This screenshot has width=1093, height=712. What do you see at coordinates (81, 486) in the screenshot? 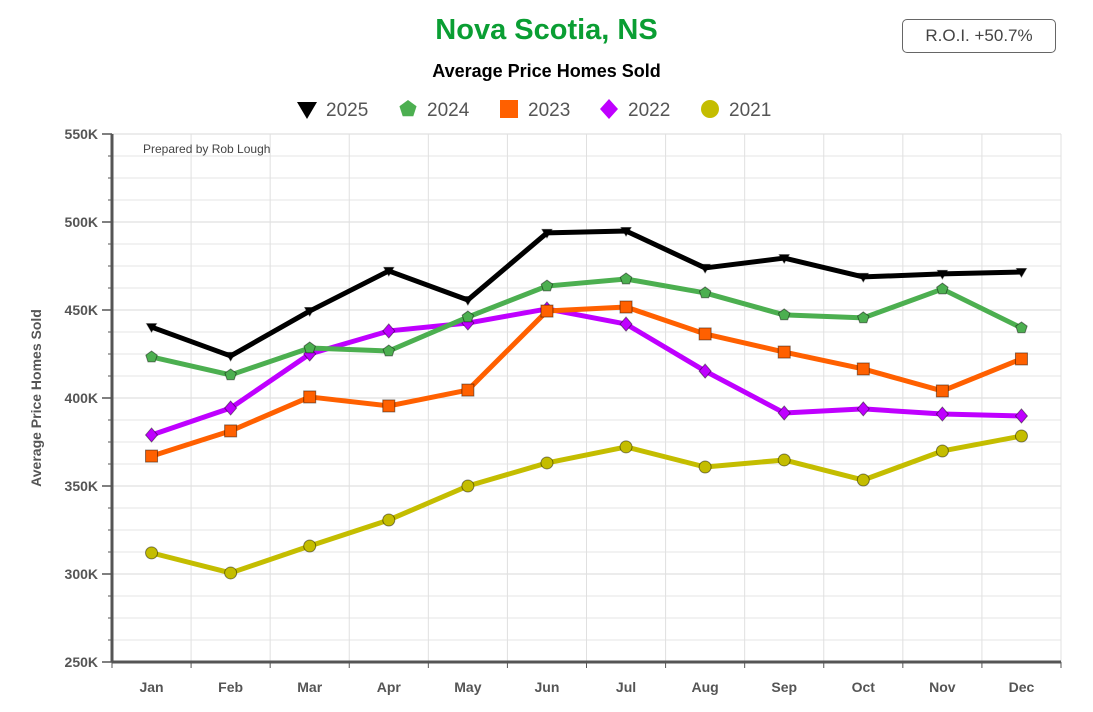
I see `y-tick-label: 350K` at bounding box center [81, 486].